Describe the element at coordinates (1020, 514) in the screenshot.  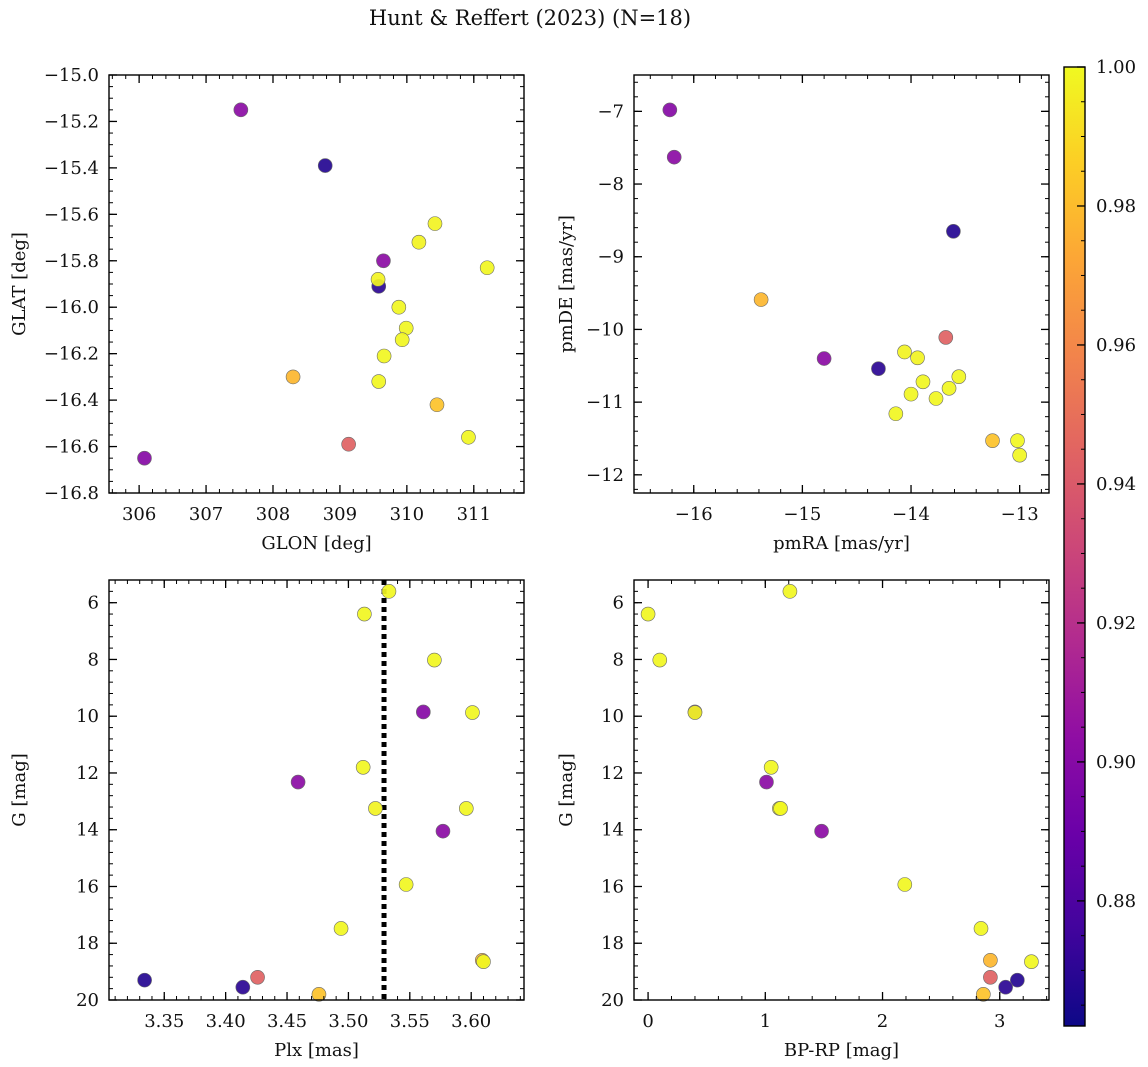
I see `x-tick-label: −13` at that location.